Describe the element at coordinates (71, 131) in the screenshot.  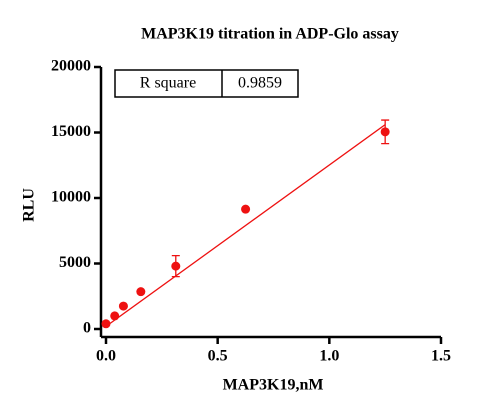
I see `y-tick-label: 15000` at that location.